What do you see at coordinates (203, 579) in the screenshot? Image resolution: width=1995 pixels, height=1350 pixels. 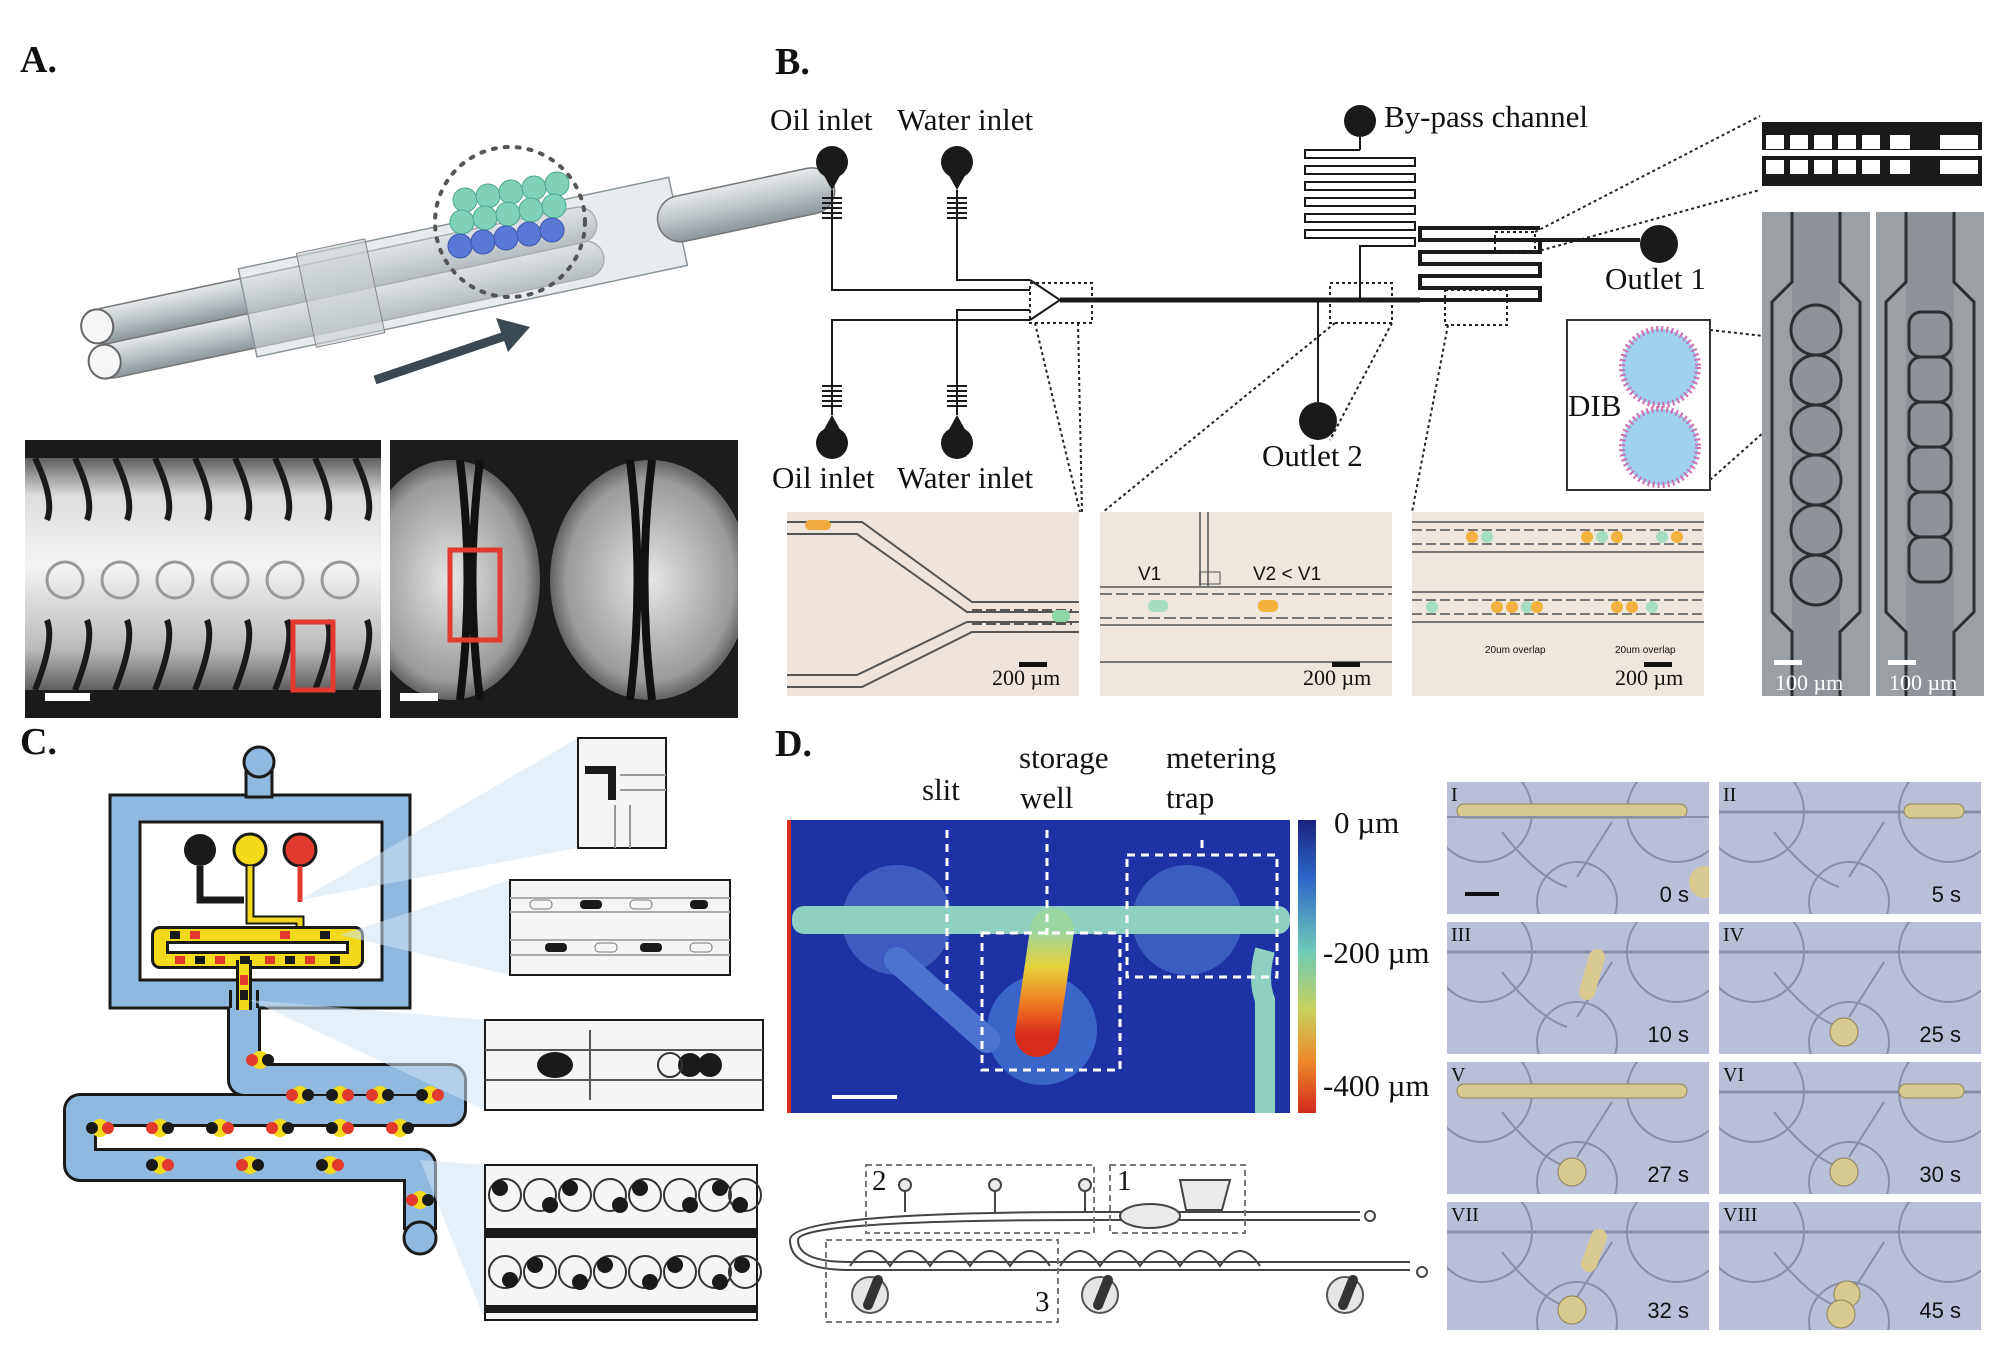 I see `panel-a-micrograph-left` at bounding box center [203, 579].